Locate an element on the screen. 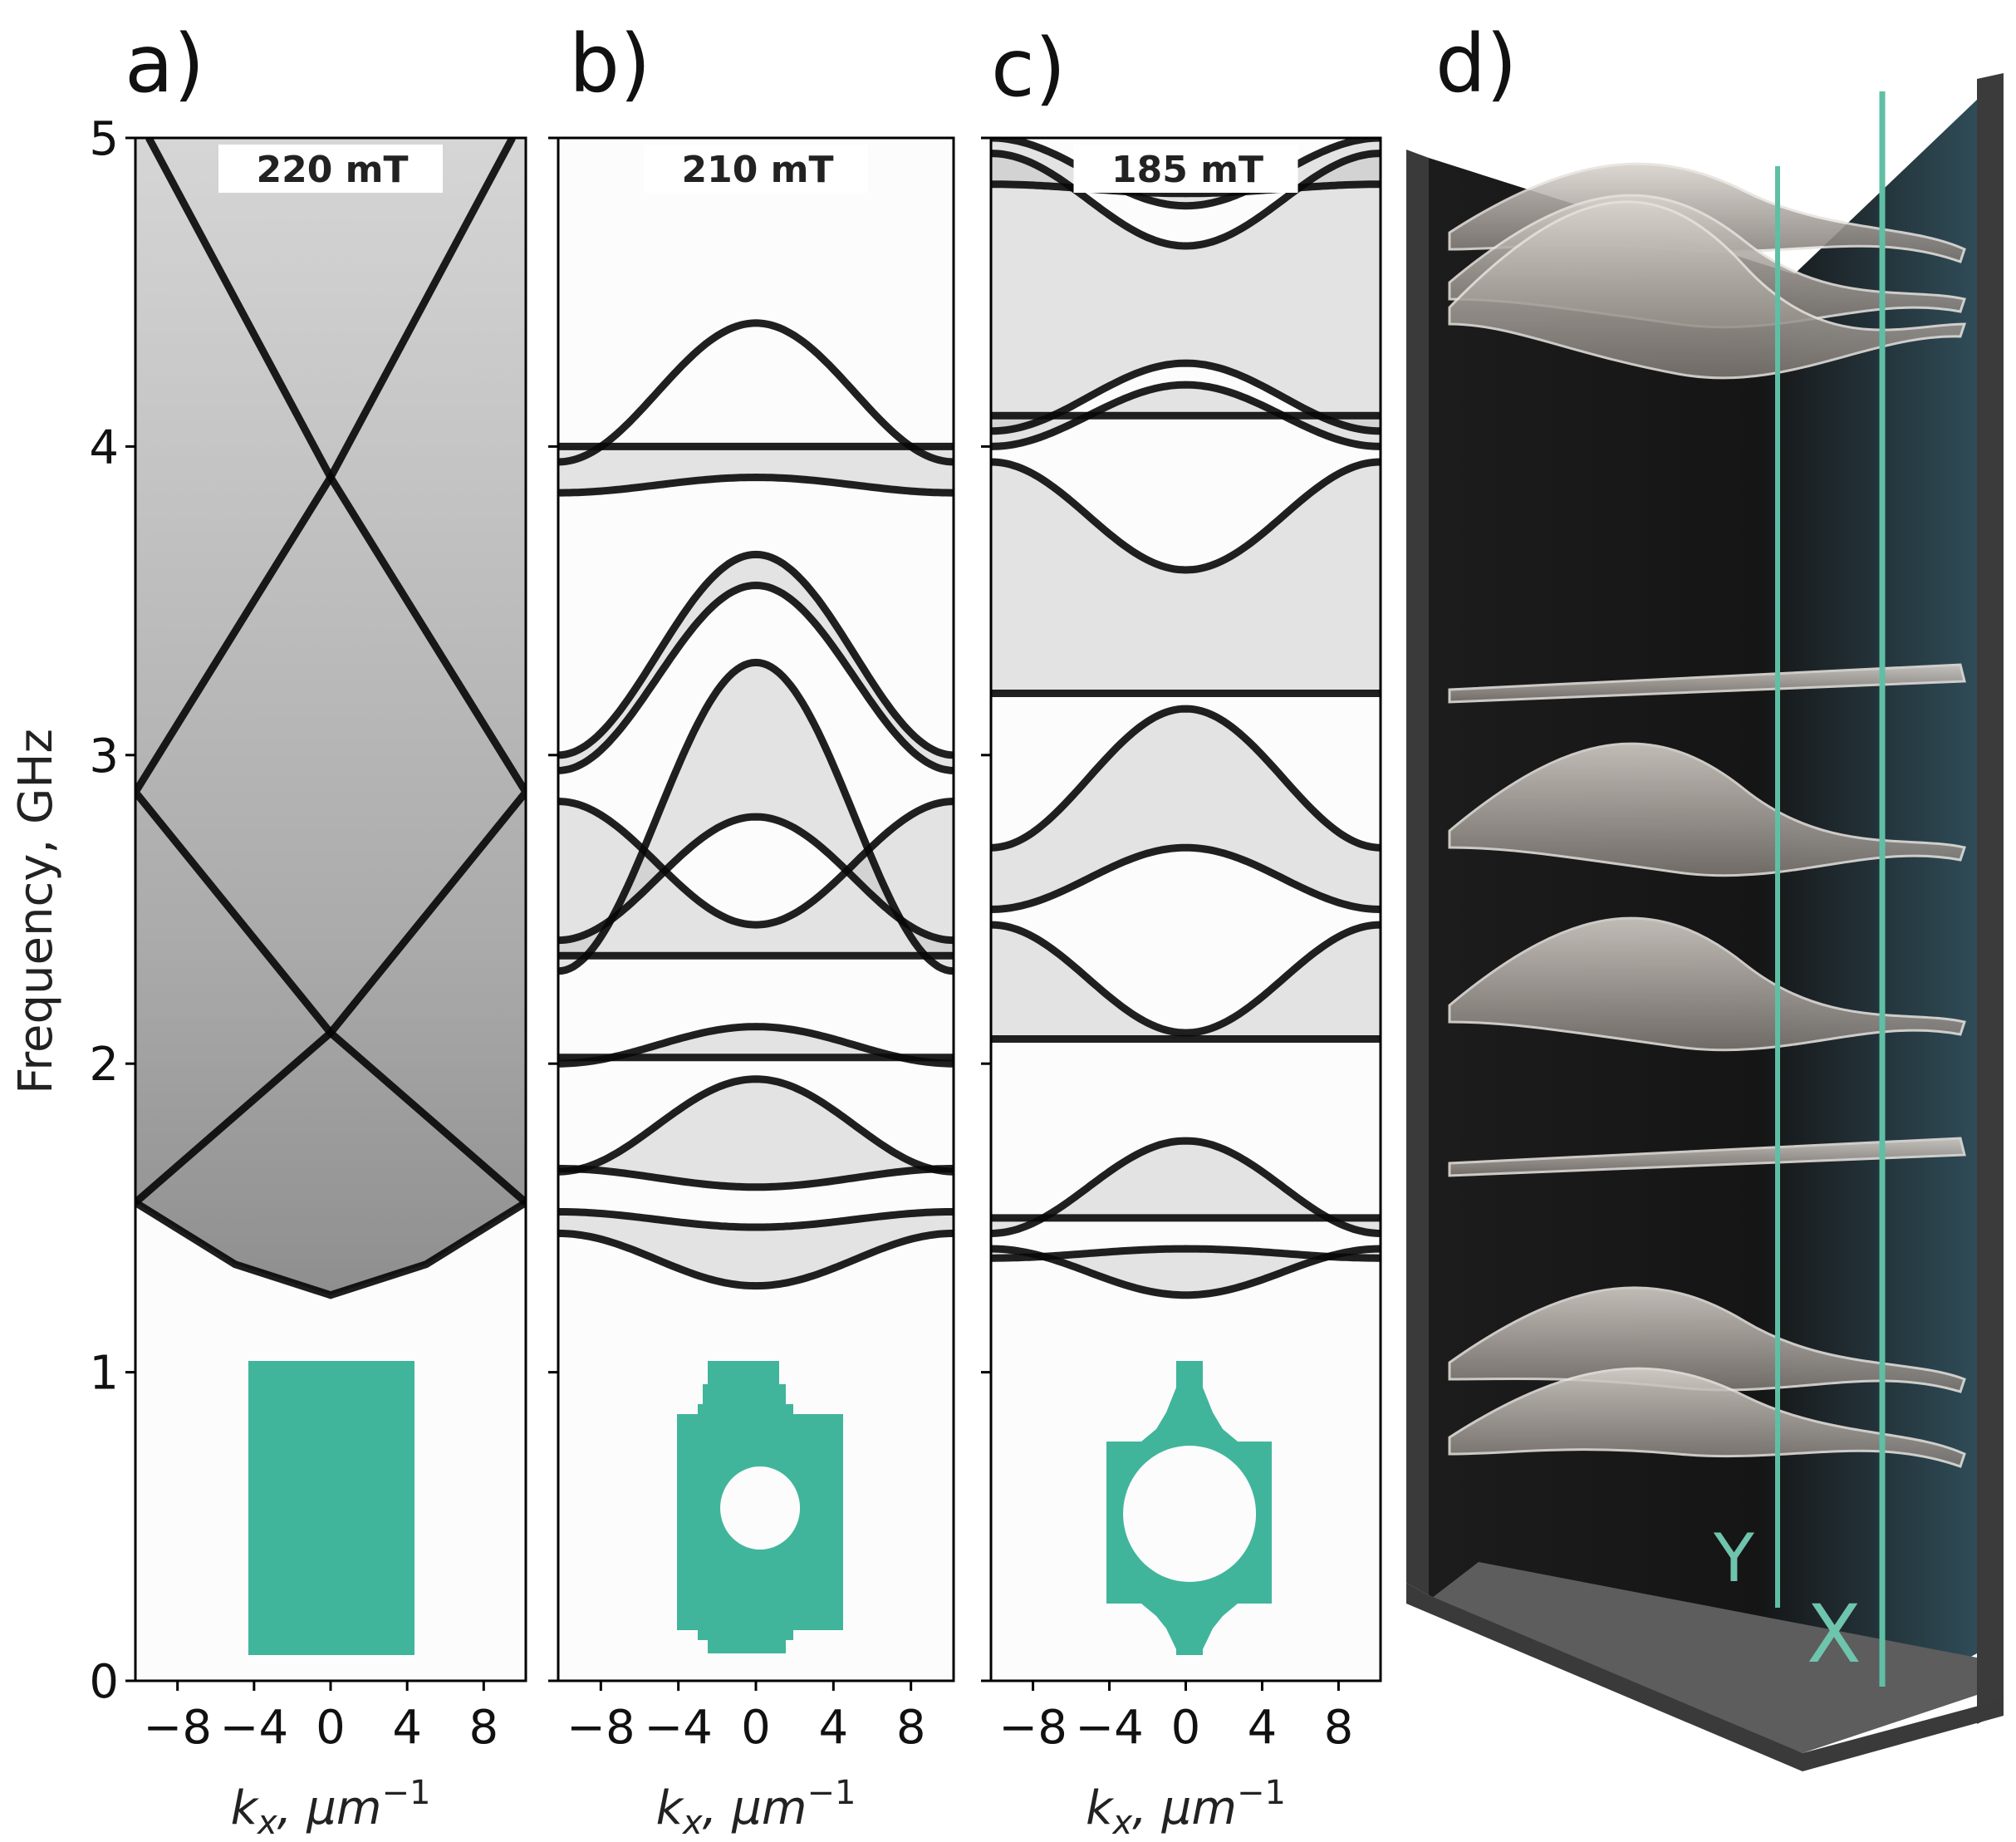 The image size is (2016, 1842). panel-label-d: d) is located at coordinates (1476, 64).